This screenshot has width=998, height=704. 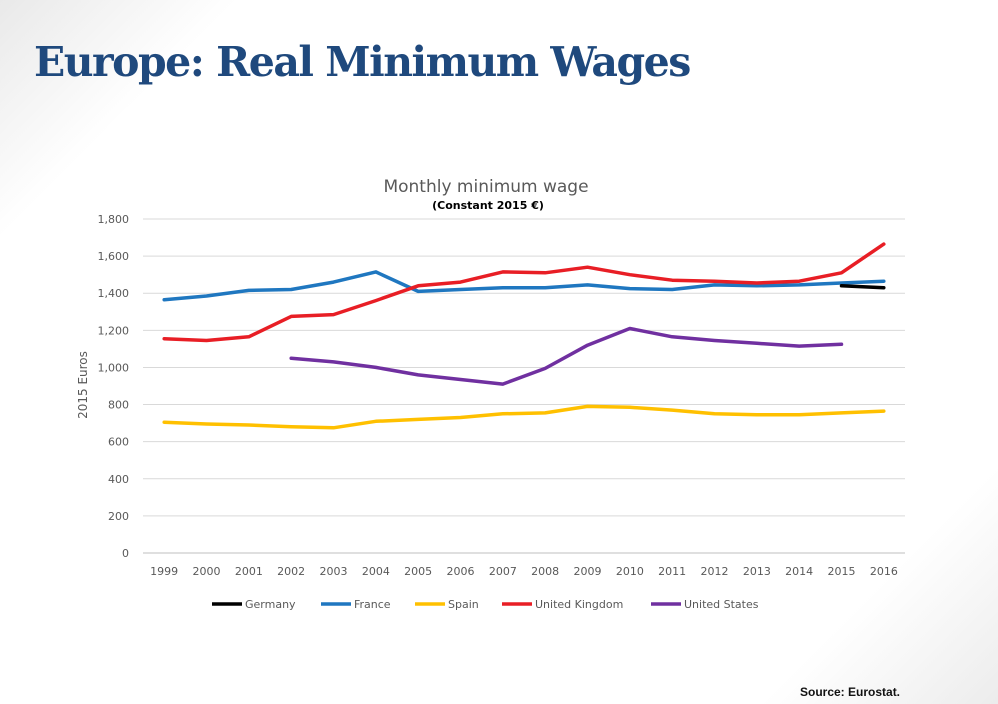 What do you see at coordinates (114, 367) in the screenshot?
I see `y-tick-label: 1,000` at bounding box center [114, 367].